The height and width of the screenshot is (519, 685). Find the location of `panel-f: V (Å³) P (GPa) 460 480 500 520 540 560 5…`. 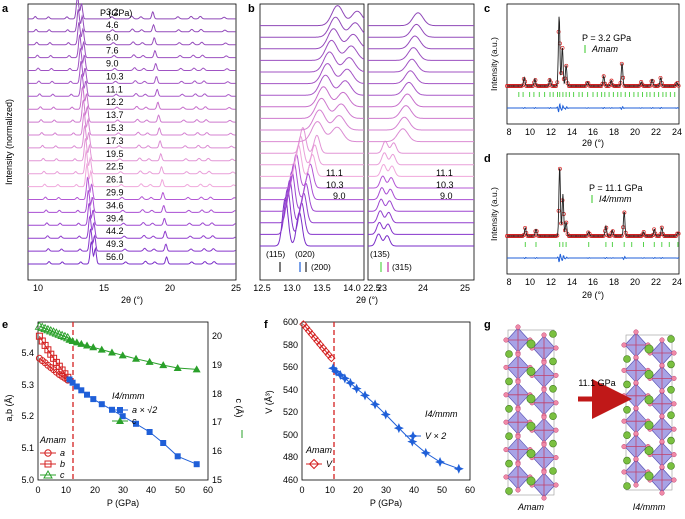

panel-f: V (Å³) P (GPa) 460 480 500 520 540 560 5… is located at coordinates (369, 412).